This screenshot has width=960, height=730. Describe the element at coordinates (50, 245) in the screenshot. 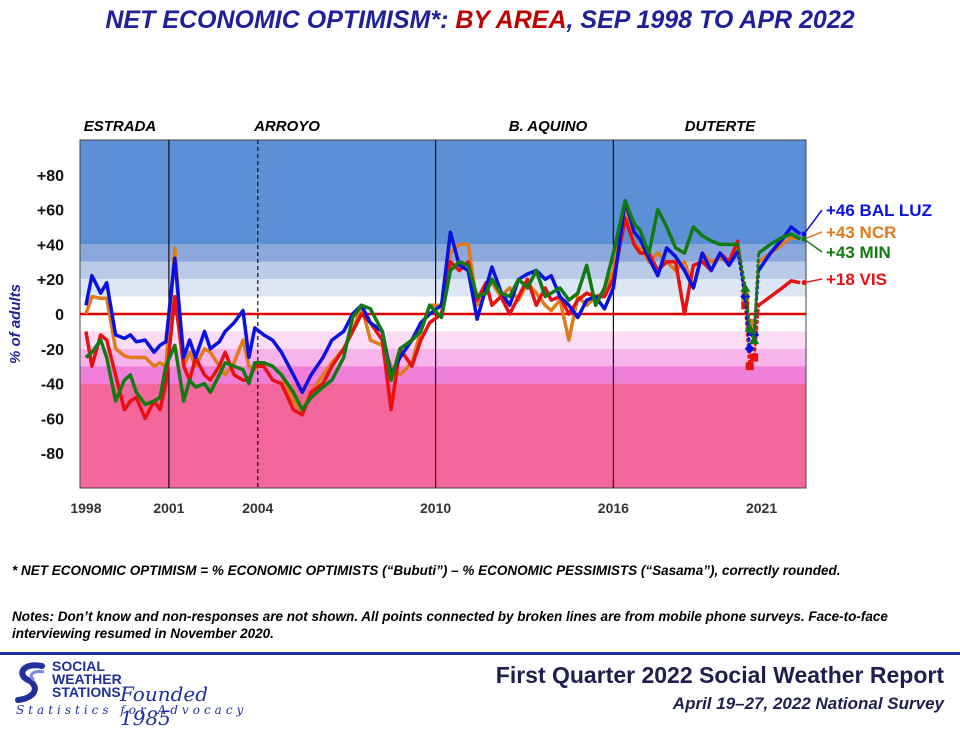

I see `y-tick-label-2: +40` at that location.